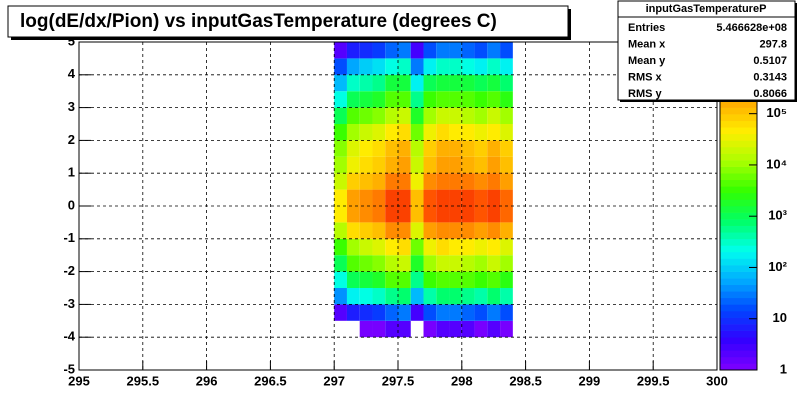 The width and height of the screenshot is (799, 412). What do you see at coordinates (71, 204) in the screenshot?
I see `y-tick-label: 0` at bounding box center [71, 204].